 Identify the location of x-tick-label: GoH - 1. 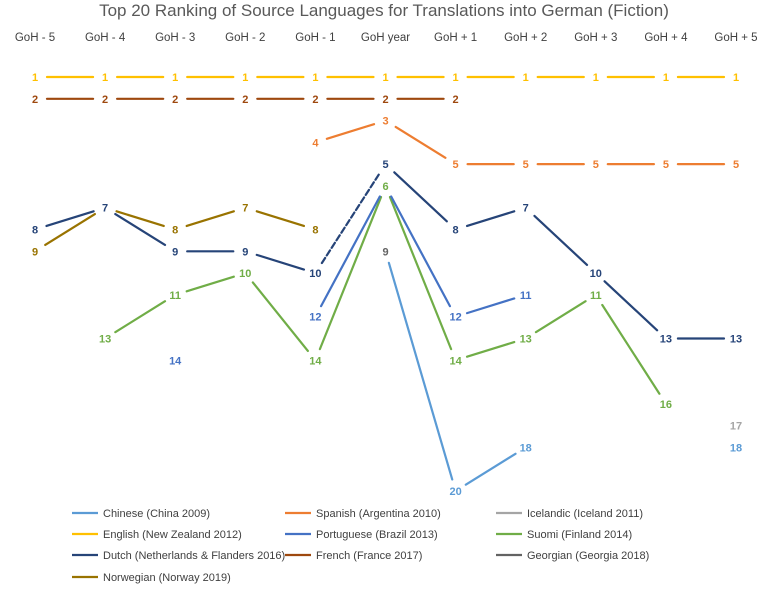
(315, 38).